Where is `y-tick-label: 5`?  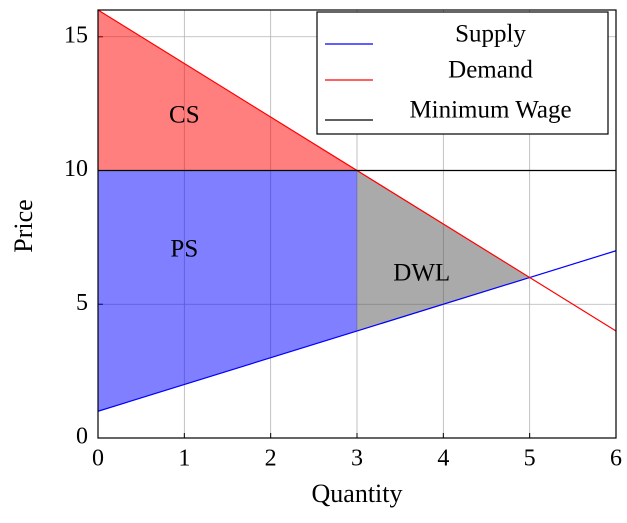 y-tick-label: 5 is located at coordinates (82, 303).